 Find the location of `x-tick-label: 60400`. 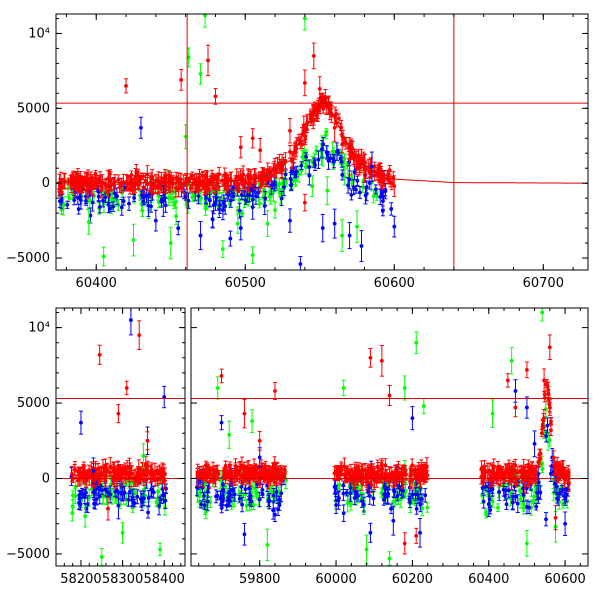

x-tick-label: 60400 is located at coordinates (96, 283).